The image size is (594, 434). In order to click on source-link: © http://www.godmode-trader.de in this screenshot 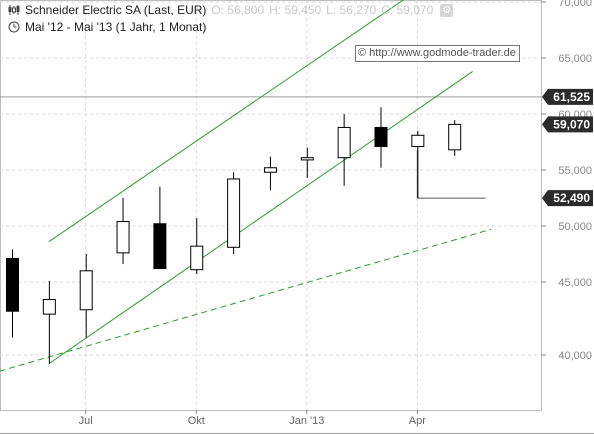, I will do `click(437, 53)`.